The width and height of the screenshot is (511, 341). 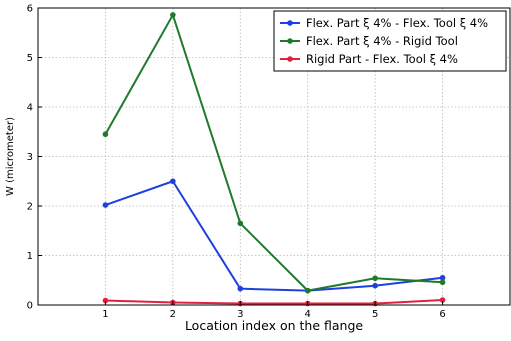 What do you see at coordinates (30, 306) in the screenshot?
I see `y-tick-label: 0` at bounding box center [30, 306].